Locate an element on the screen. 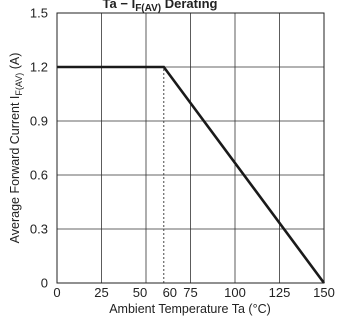  y-tick-label: 0.9 is located at coordinates (39, 121).